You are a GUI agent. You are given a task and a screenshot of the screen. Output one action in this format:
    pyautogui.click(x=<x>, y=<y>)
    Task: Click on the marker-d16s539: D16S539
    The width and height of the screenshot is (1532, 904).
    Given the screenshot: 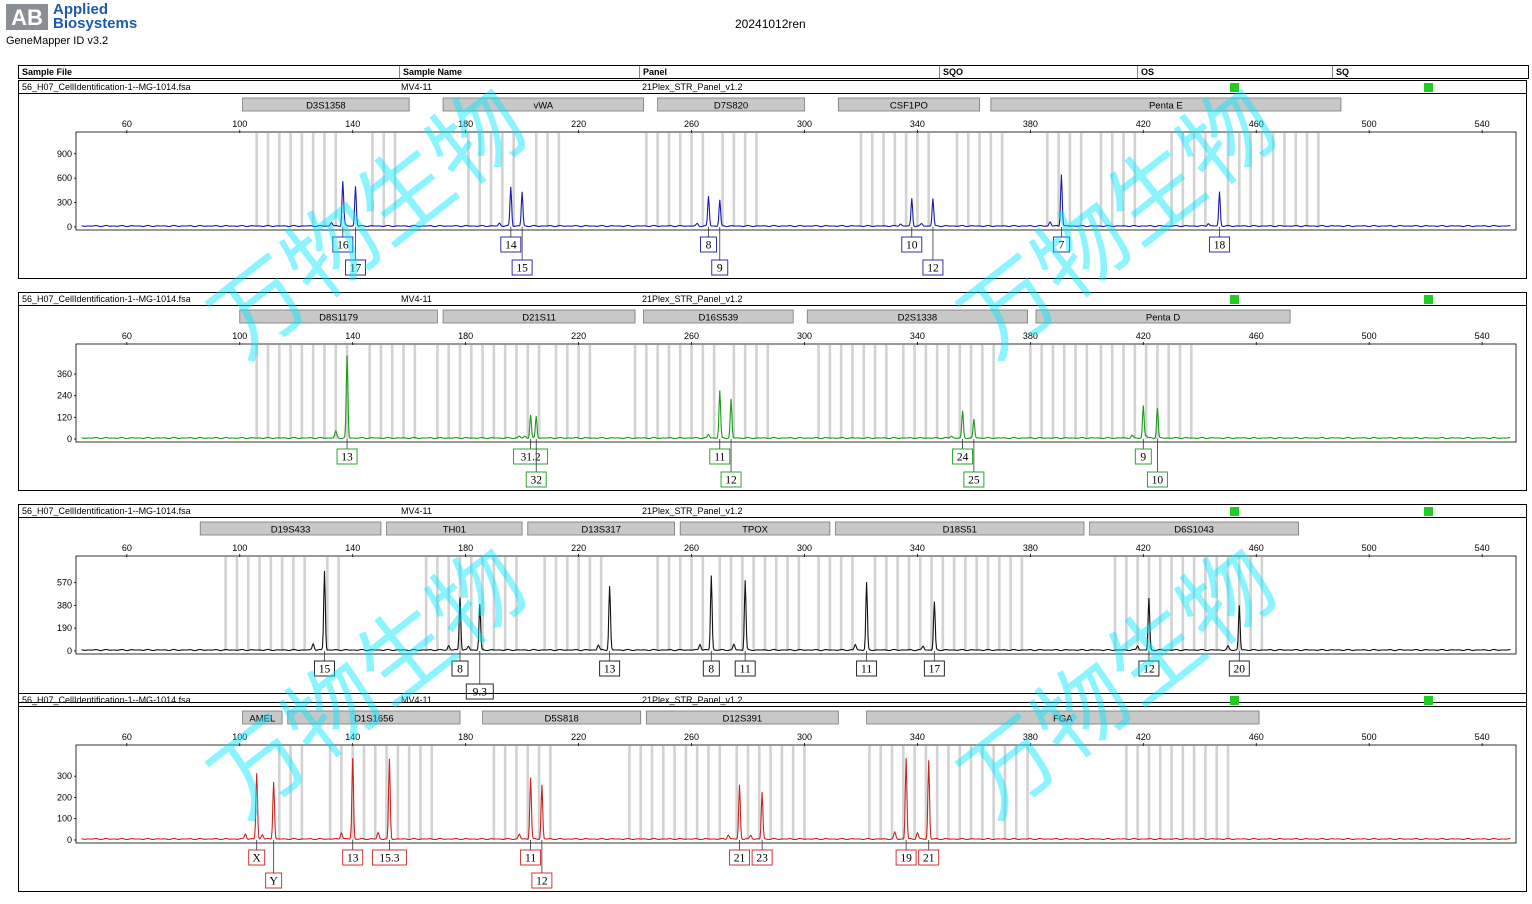 What is the action you would take?
    pyautogui.click(x=718, y=316)
    